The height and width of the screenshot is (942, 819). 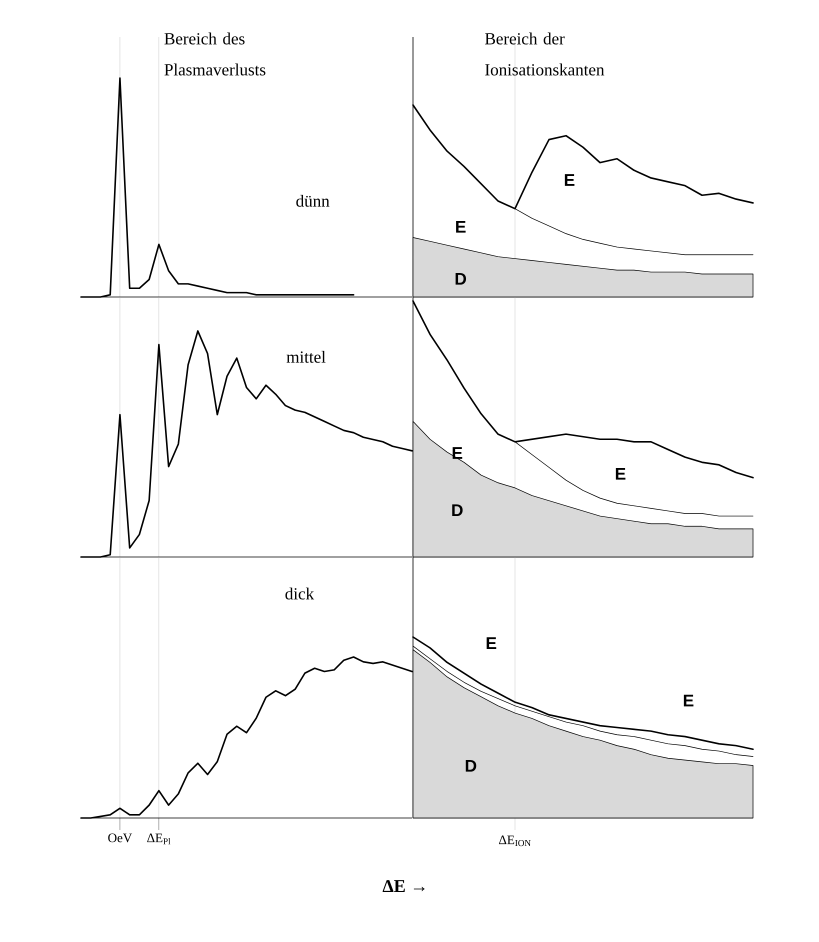 What do you see at coordinates (158, 839) in the screenshot?
I see `x-tick-label: ΔE$_{Pl}$` at bounding box center [158, 839].